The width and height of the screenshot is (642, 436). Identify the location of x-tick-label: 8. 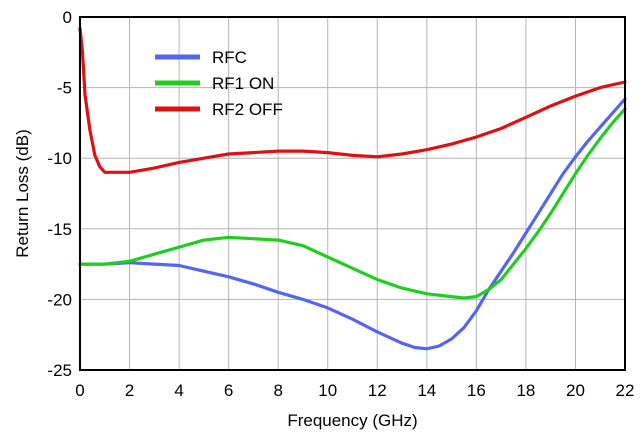
(277, 390).